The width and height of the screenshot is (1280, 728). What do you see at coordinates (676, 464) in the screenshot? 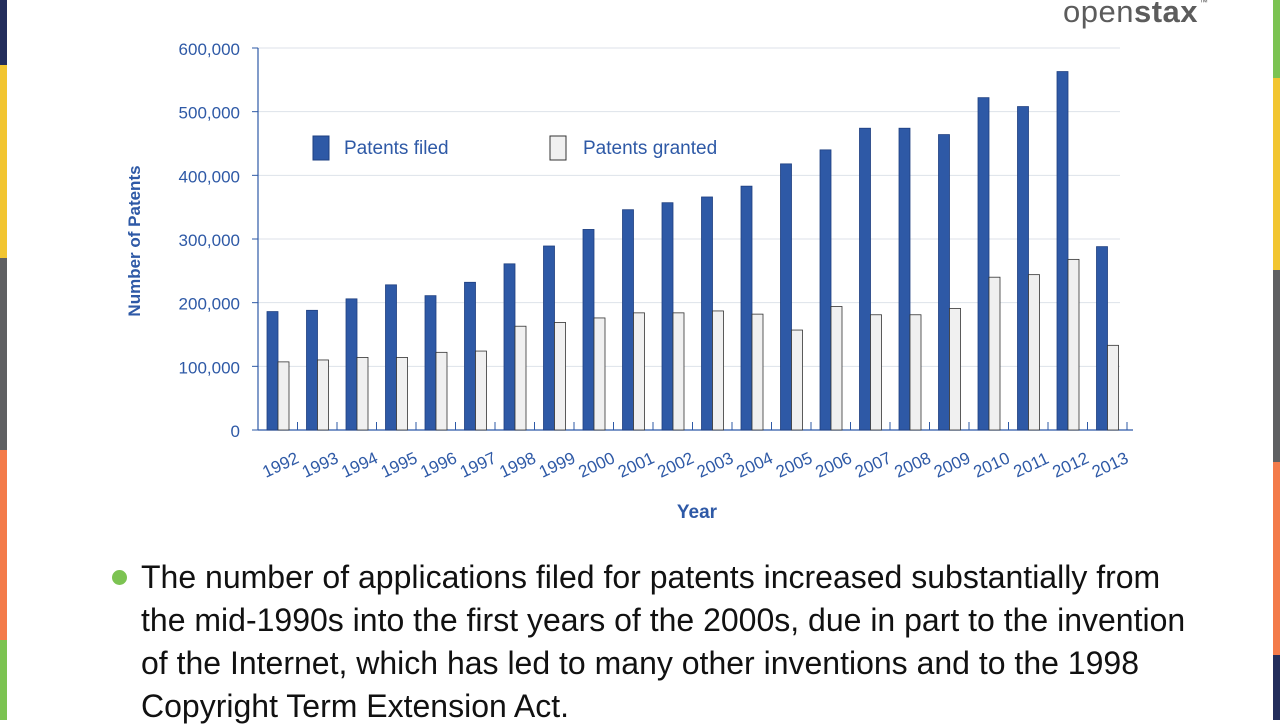
I see `x-tick-label: 2002` at bounding box center [676, 464].